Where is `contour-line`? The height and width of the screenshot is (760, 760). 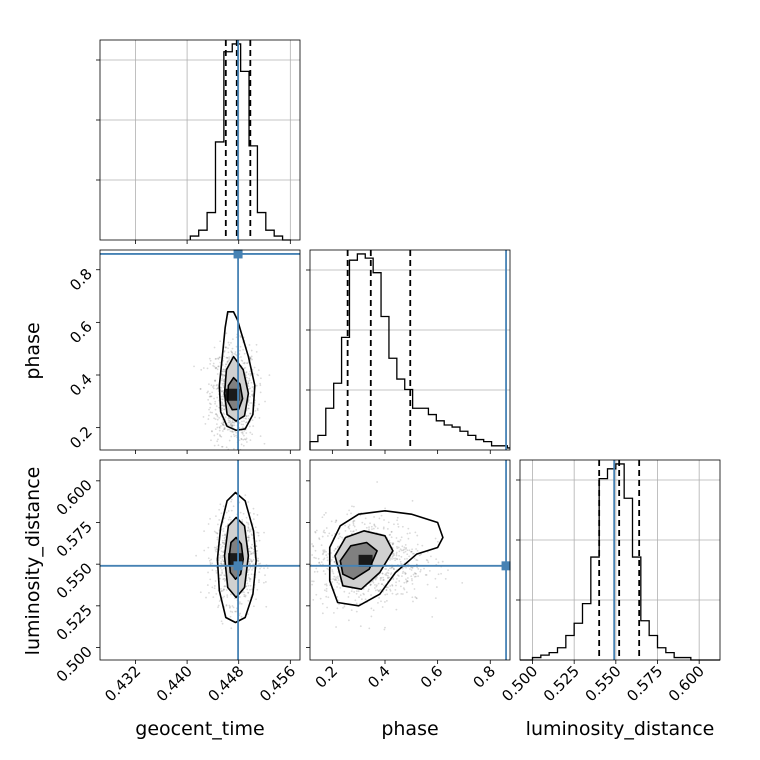
contour-line is located at coordinates (236, 388).